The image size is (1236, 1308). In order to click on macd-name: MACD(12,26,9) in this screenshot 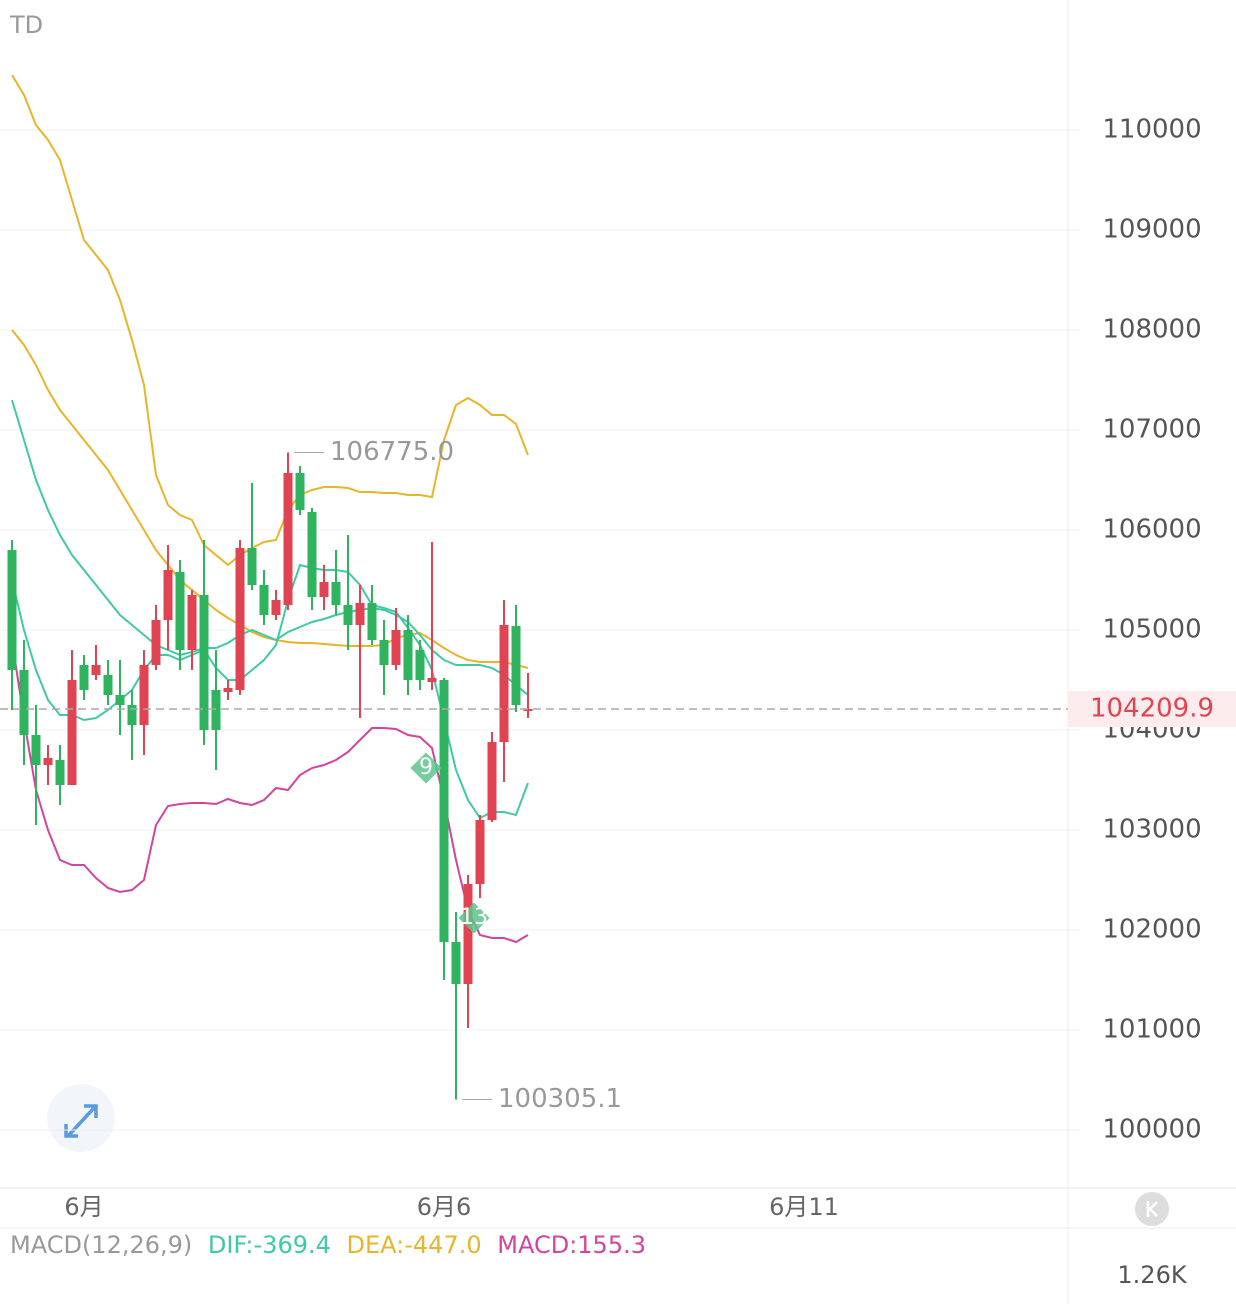, I will do `click(101, 1245)`.